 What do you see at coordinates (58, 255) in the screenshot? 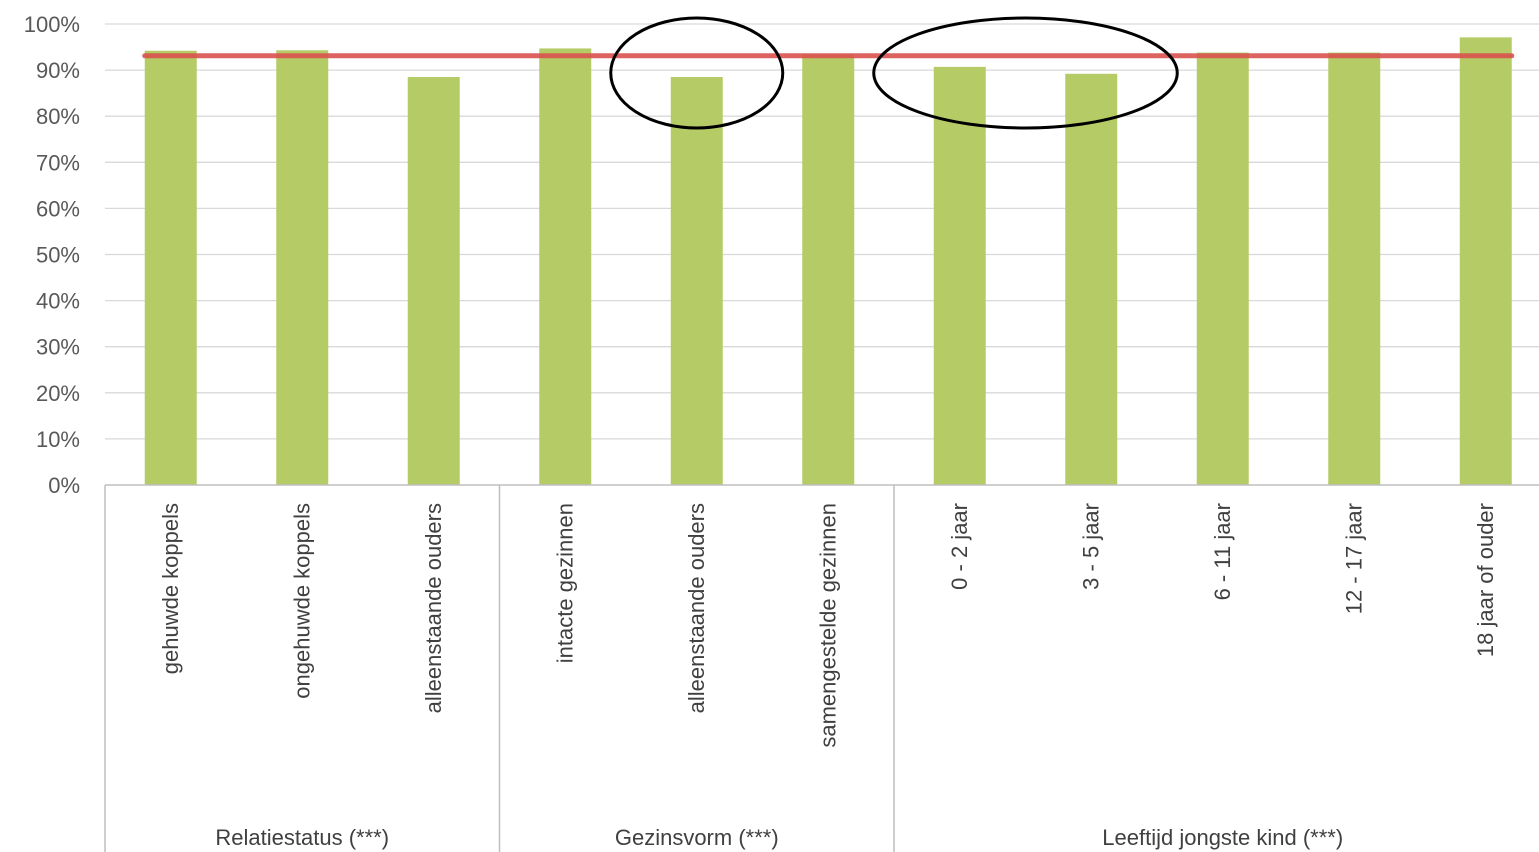
I see `y-tick-label: 50%` at bounding box center [58, 255].